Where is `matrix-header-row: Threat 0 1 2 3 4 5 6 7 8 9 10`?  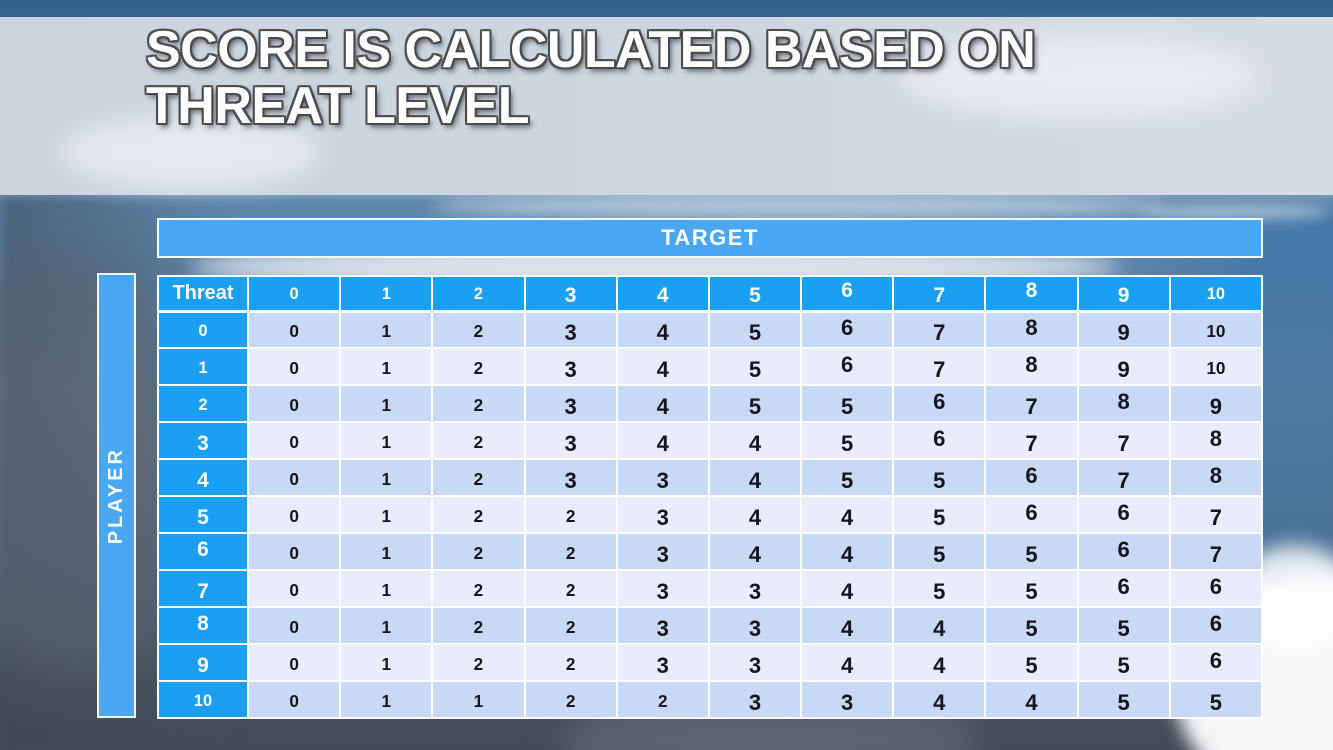
matrix-header-row: Threat 0 1 2 3 4 5 6 7 8 9 10 is located at coordinates (710, 294).